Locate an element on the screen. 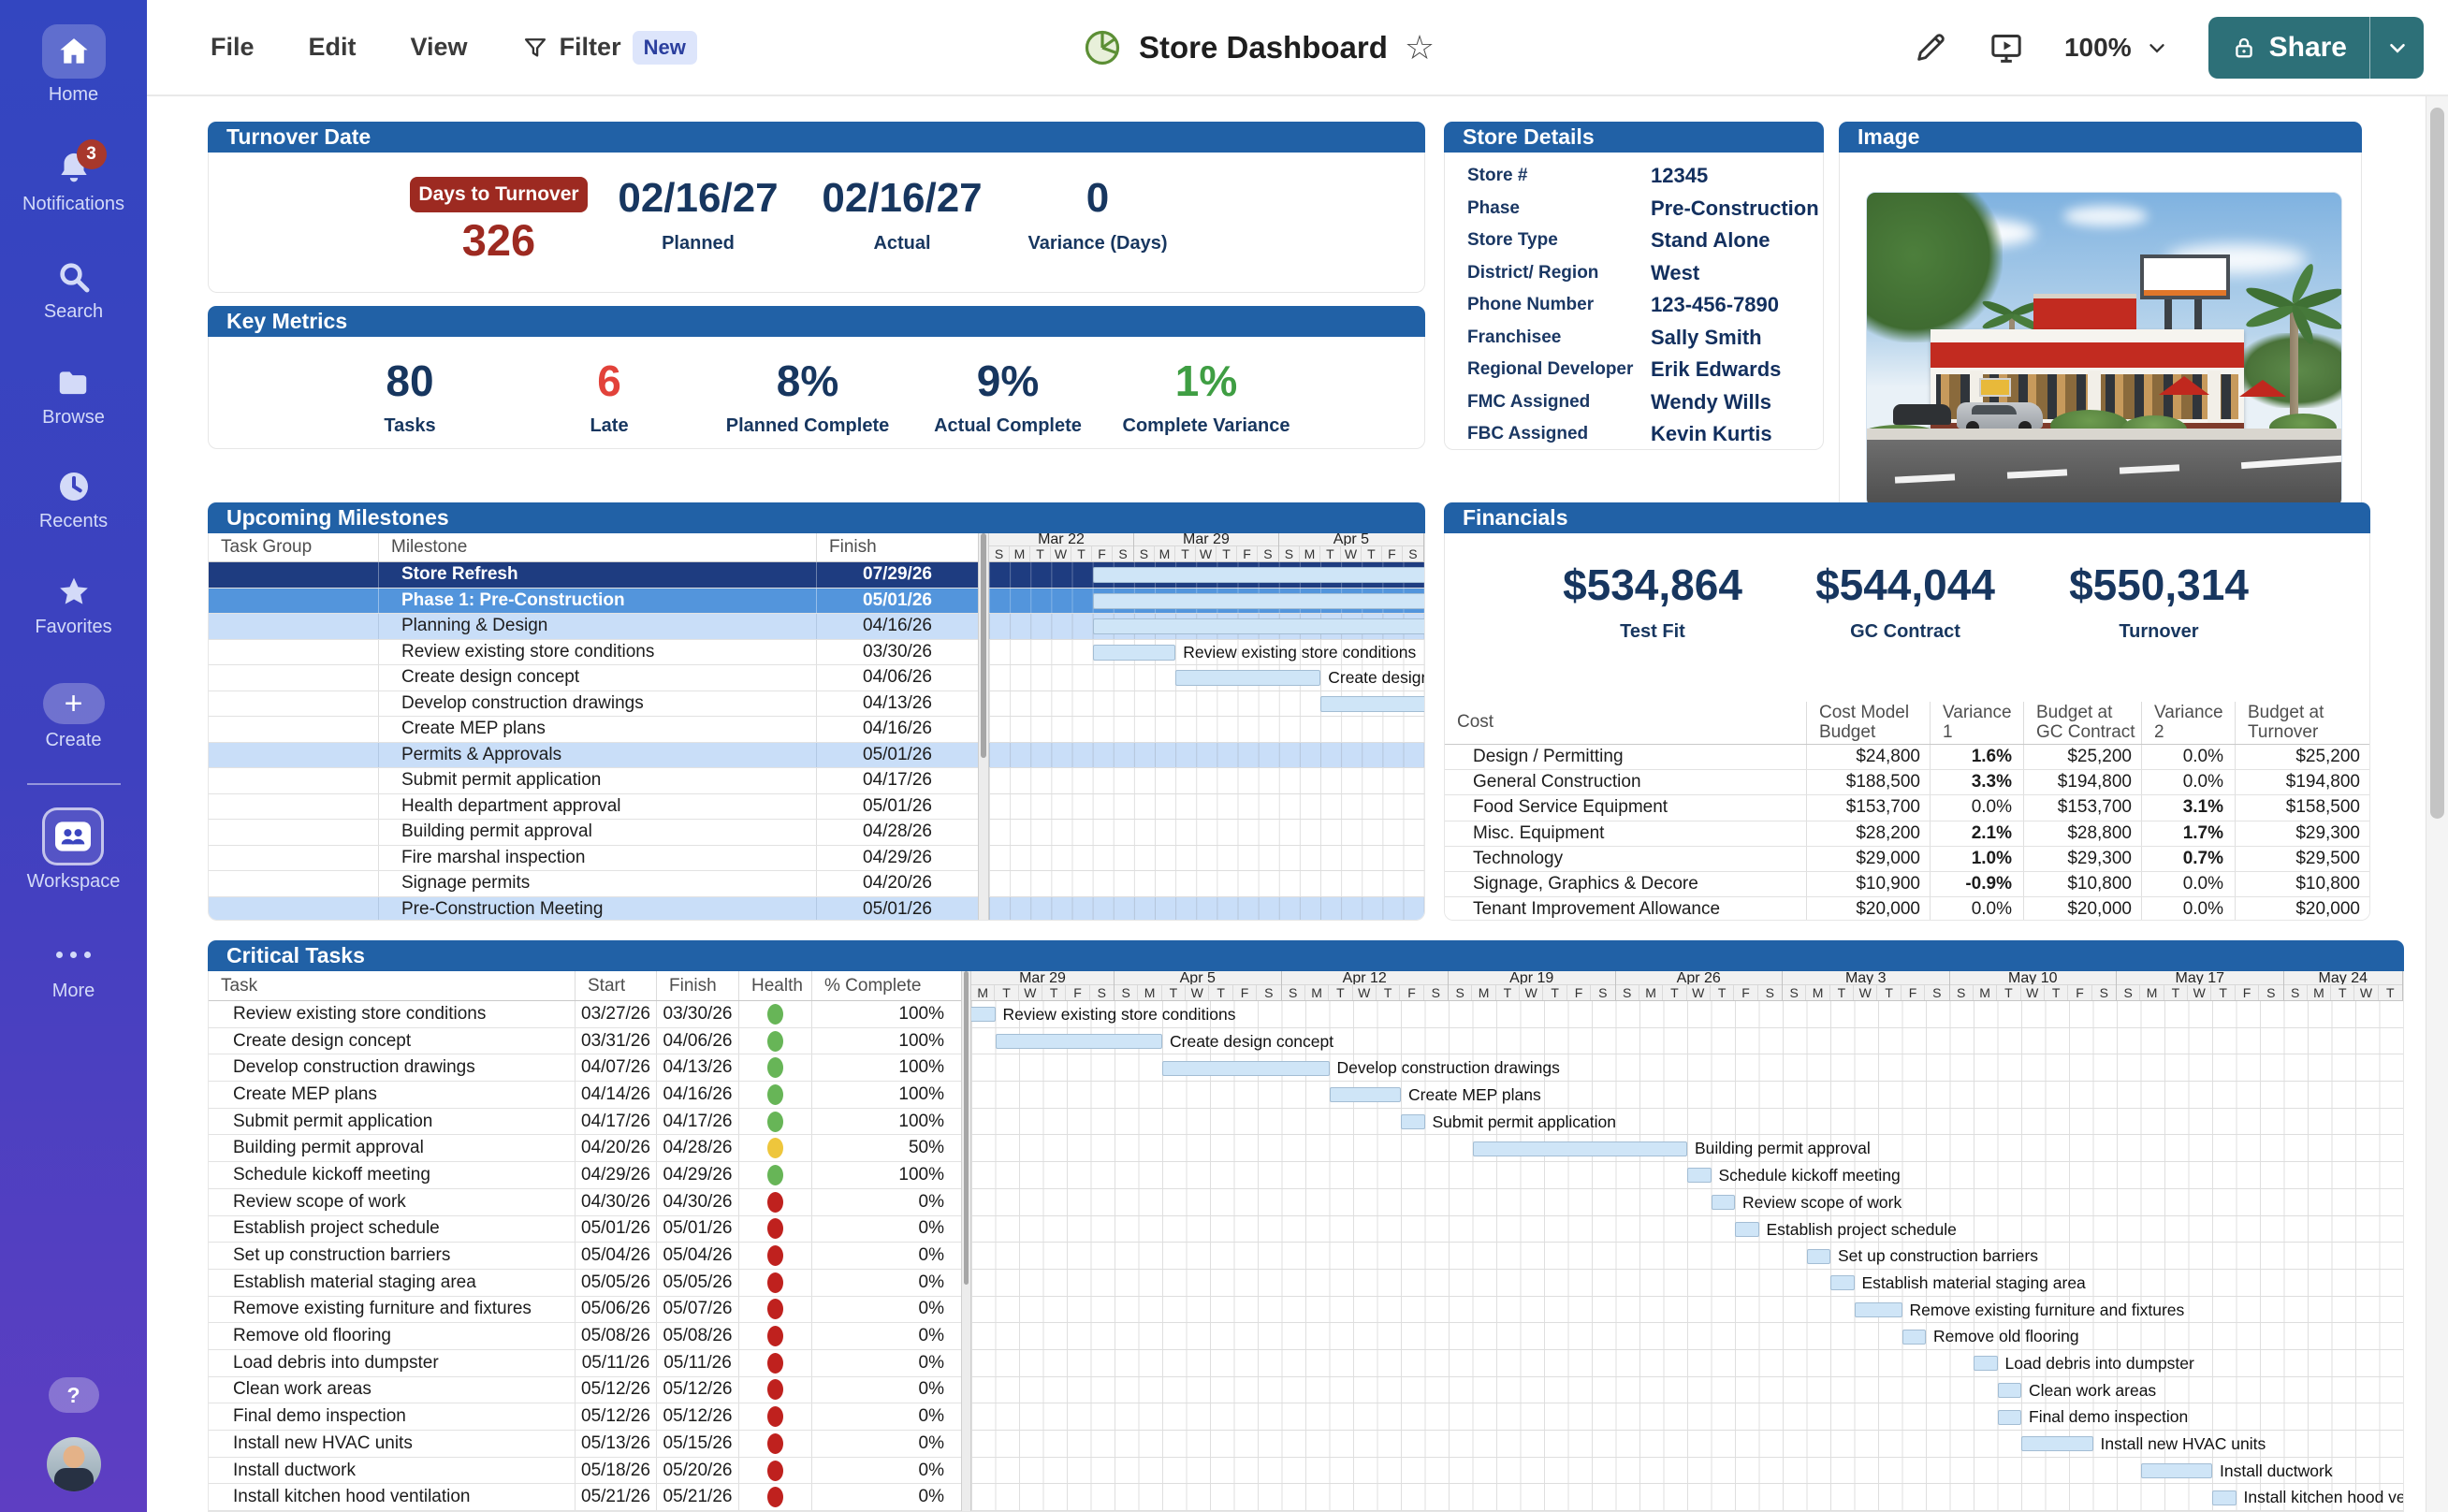 Image resolution: width=2448 pixels, height=1512 pixels. gantt-week: Apr 19 S M T W T F S is located at coordinates (1533, 986).